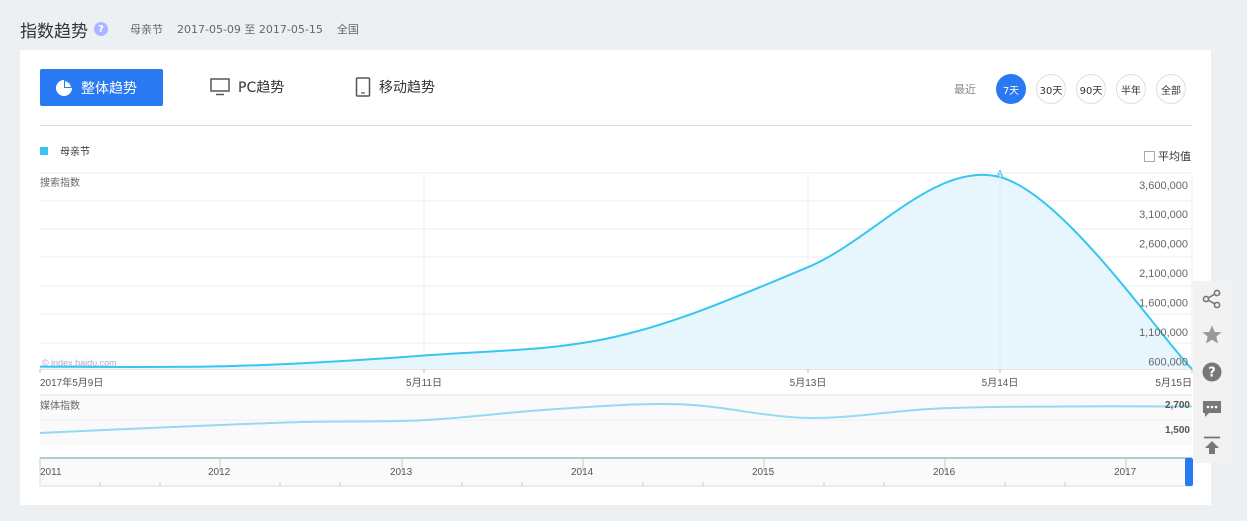  Describe the element at coordinates (1212, 446) in the screenshot. I see `back-to-top-icon` at that location.